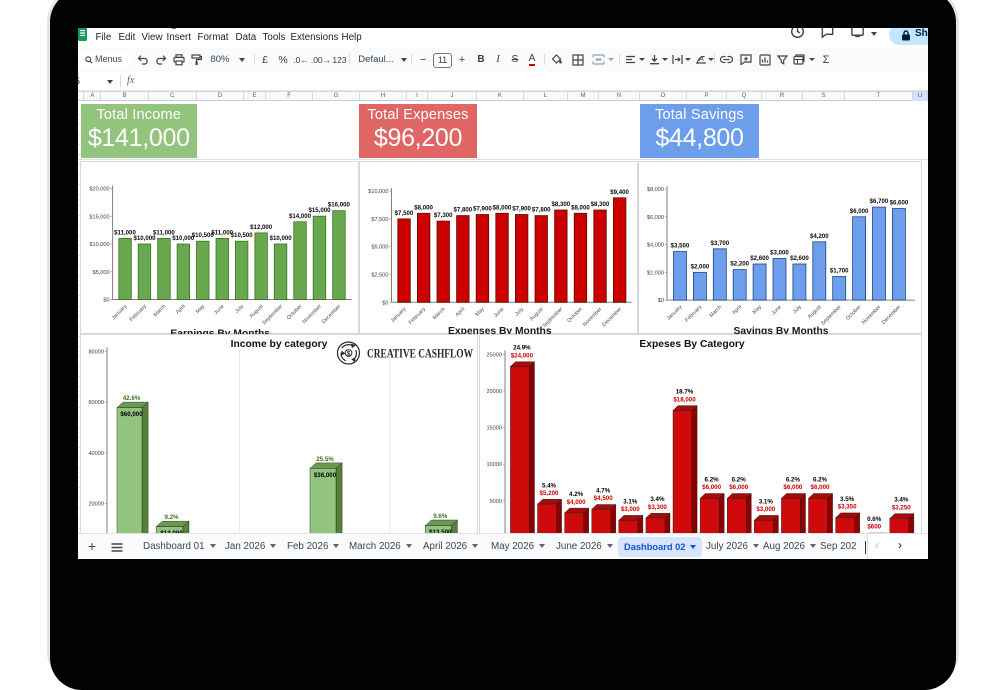  What do you see at coordinates (619, 191) in the screenshot?
I see `svg-text: $9,400` at bounding box center [619, 191].